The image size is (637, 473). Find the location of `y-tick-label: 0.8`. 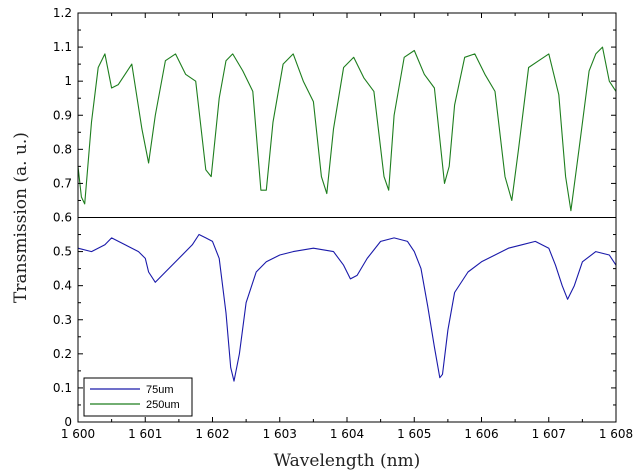

y-tick-label: 0.8 is located at coordinates (62, 149).